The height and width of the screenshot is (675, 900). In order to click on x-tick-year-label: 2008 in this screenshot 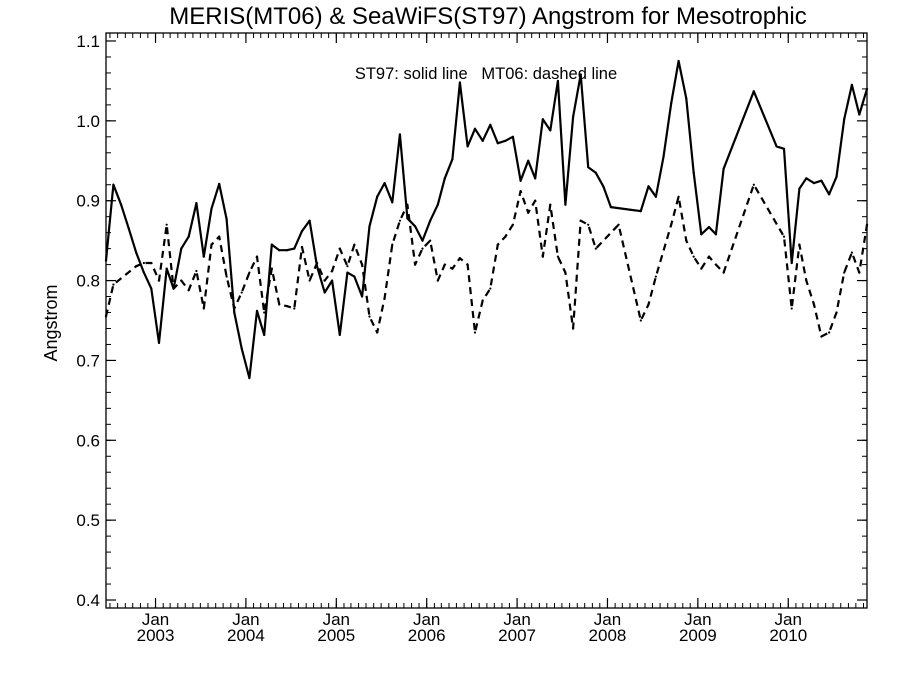, I will do `click(608, 635)`.